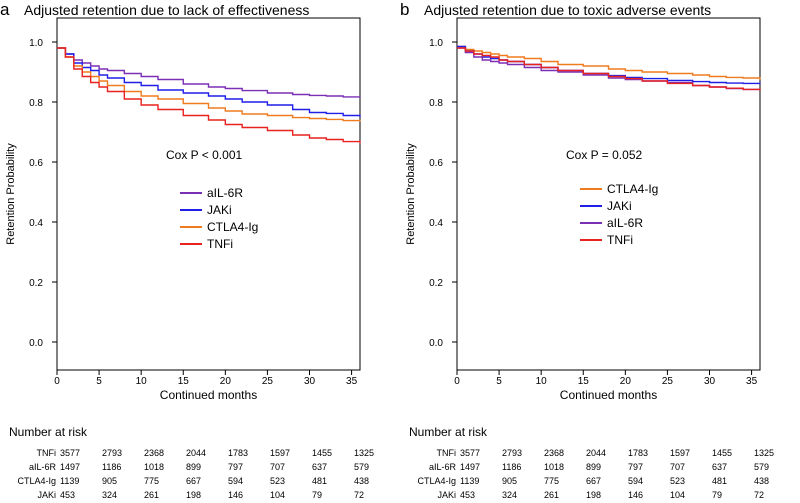 The height and width of the screenshot is (503, 800). What do you see at coordinates (405, 9) in the screenshot?
I see `panel-letter: b` at bounding box center [405, 9].